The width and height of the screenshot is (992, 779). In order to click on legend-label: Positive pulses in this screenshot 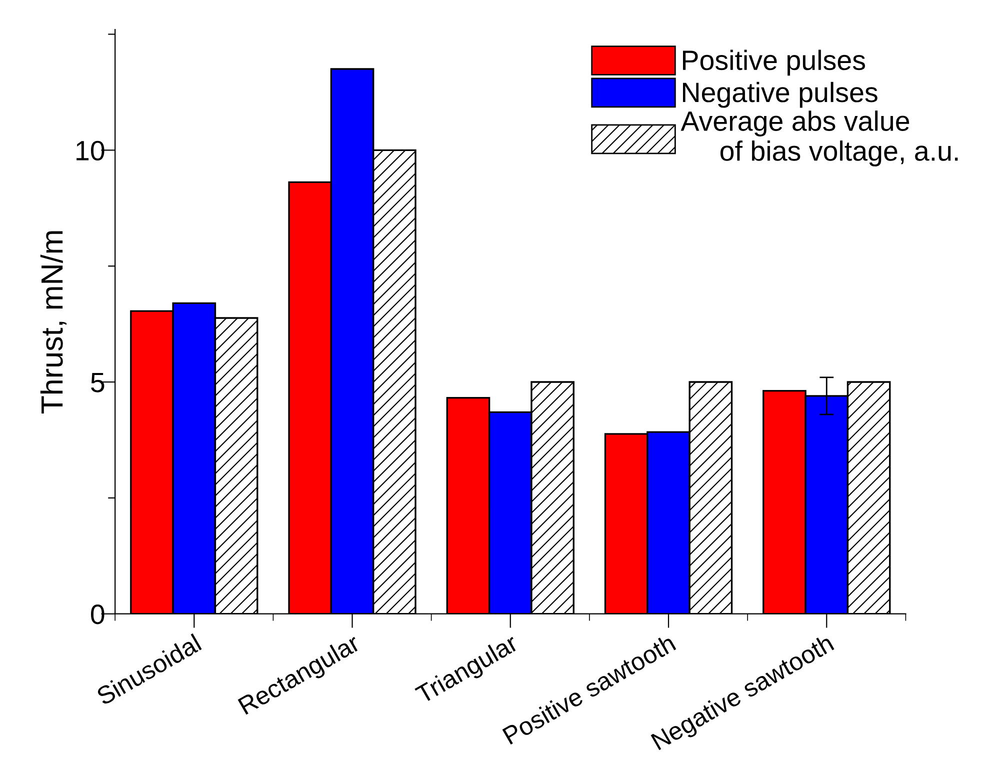, I will do `click(774, 63)`.